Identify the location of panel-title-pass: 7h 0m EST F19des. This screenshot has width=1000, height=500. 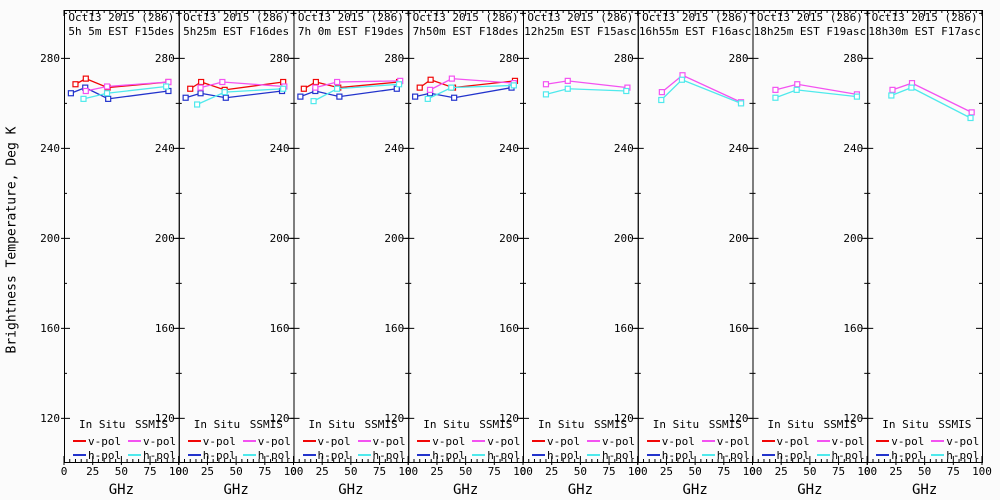
(350, 31).